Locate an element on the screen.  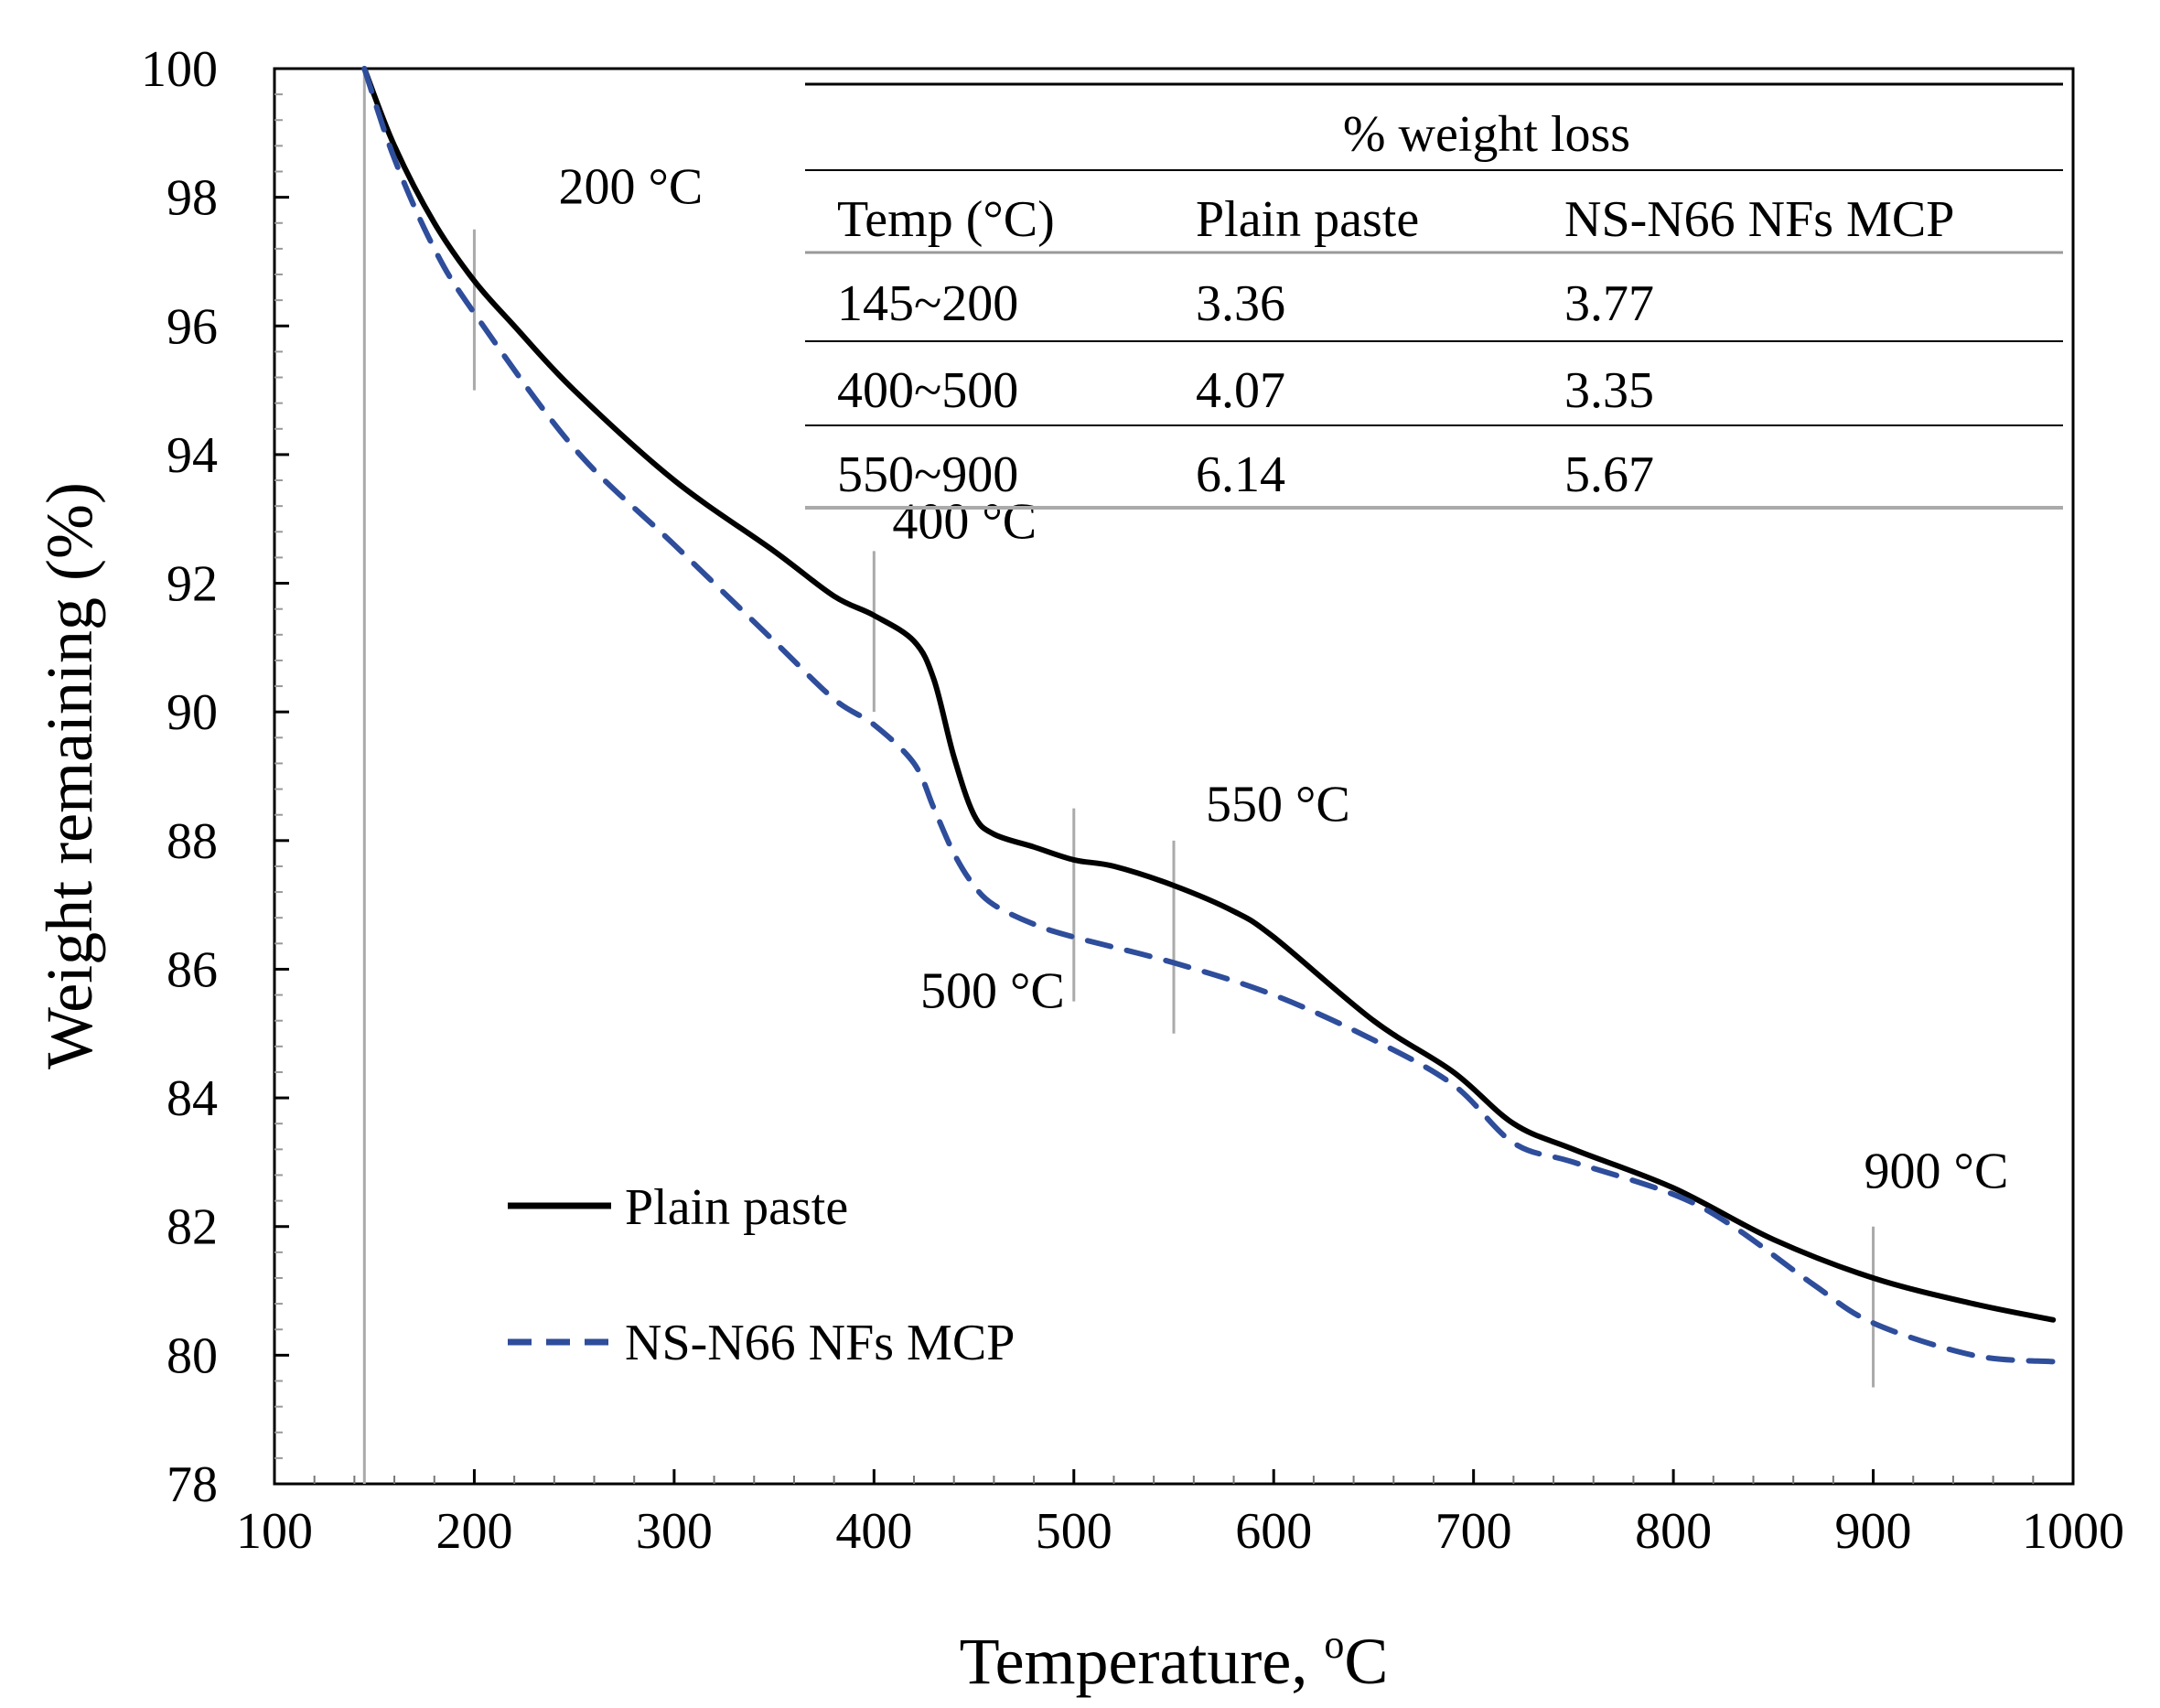
y-tick-label-98: 98 is located at coordinates (192, 198).